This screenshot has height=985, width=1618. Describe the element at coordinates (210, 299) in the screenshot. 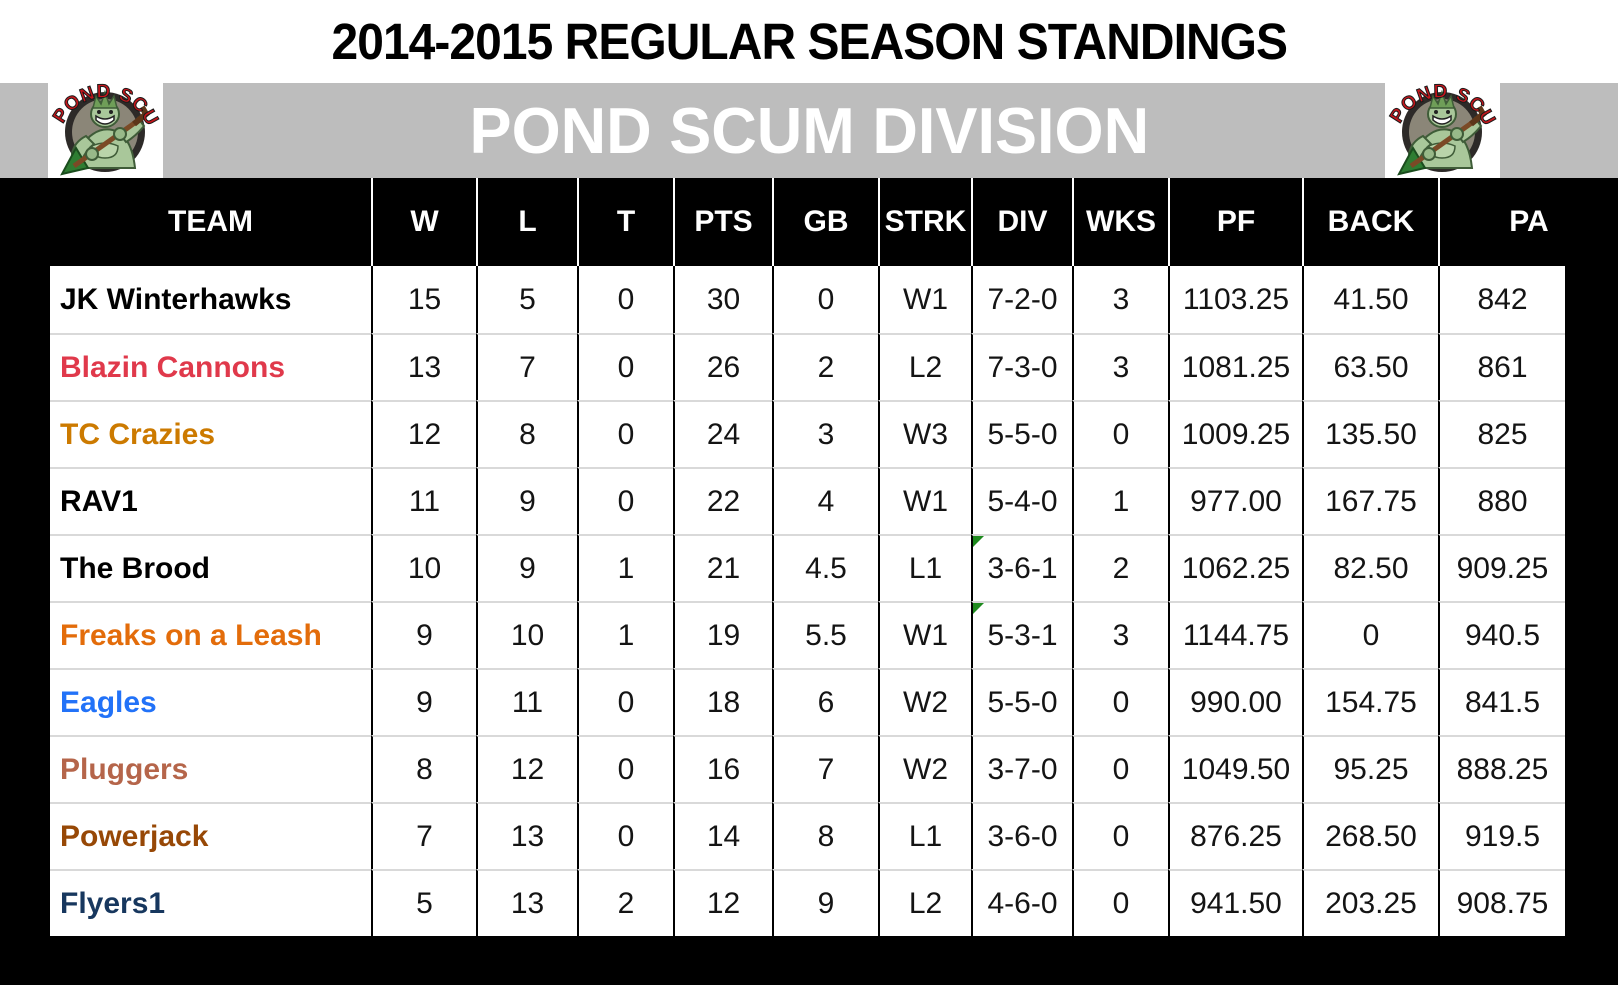

I see `team-cell: JK Winterhawks` at that location.